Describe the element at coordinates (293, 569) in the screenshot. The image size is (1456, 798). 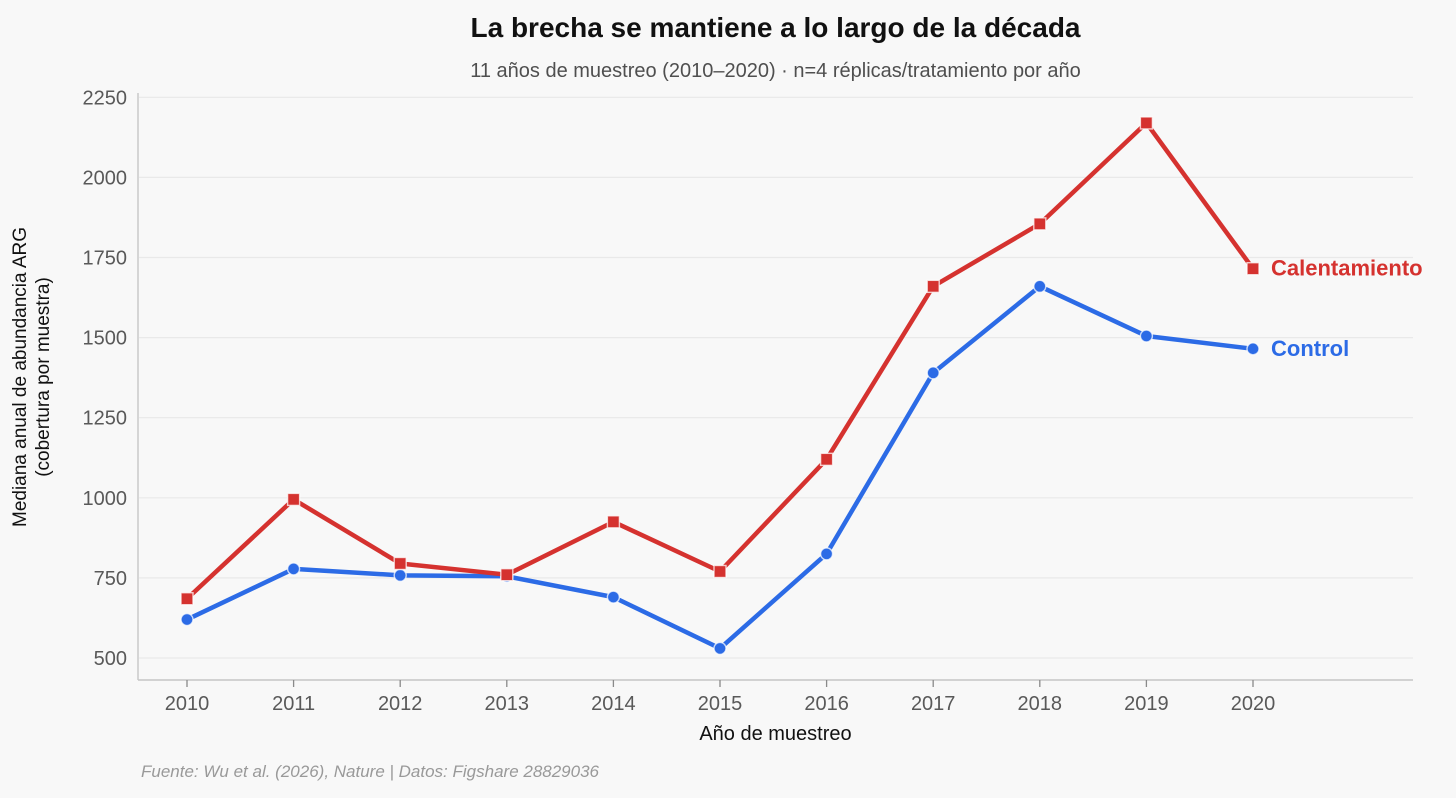
I see `data-point-control-2011` at that location.